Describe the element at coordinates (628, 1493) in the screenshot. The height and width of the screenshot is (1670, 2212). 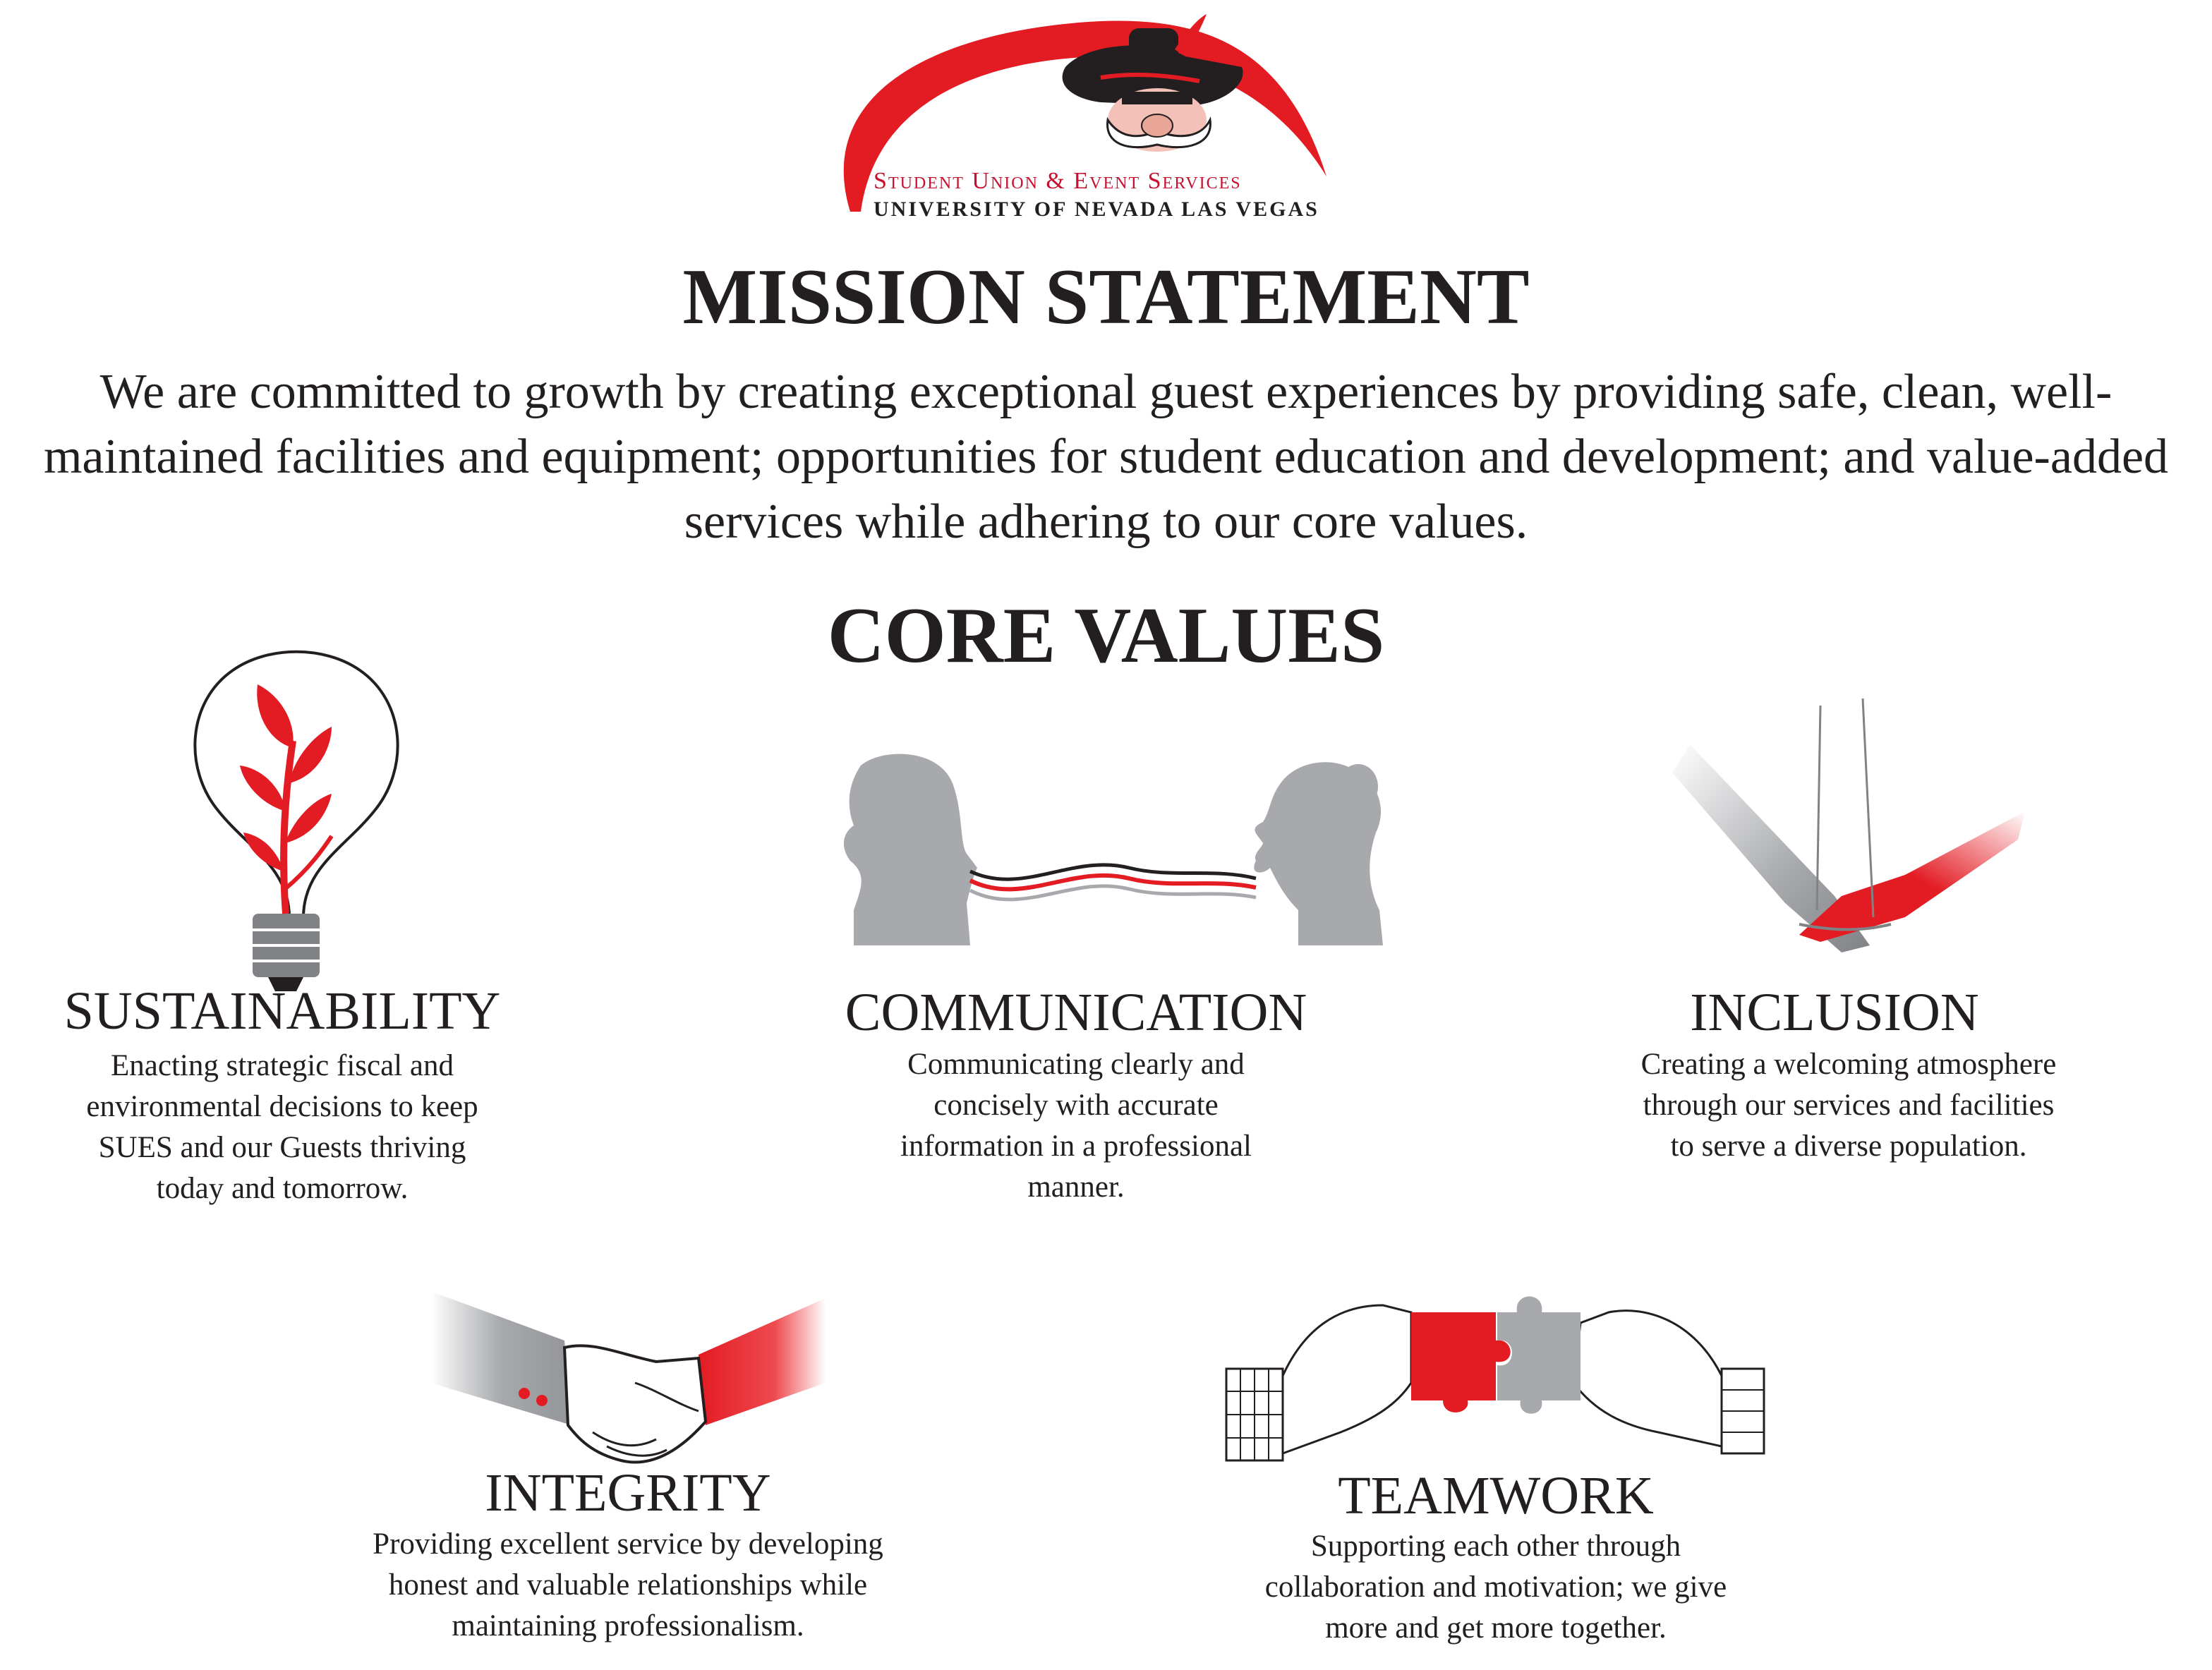
I see `value-title: INTEGRITY` at that location.